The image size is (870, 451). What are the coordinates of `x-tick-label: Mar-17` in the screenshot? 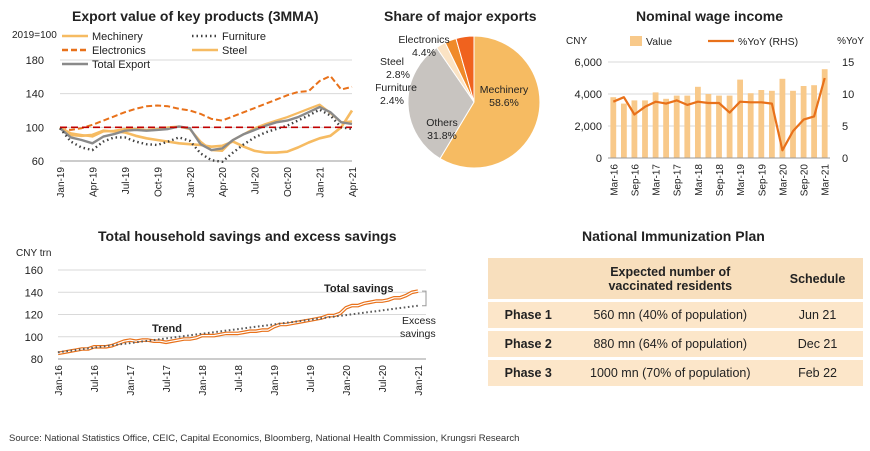 It's located at (657, 180).